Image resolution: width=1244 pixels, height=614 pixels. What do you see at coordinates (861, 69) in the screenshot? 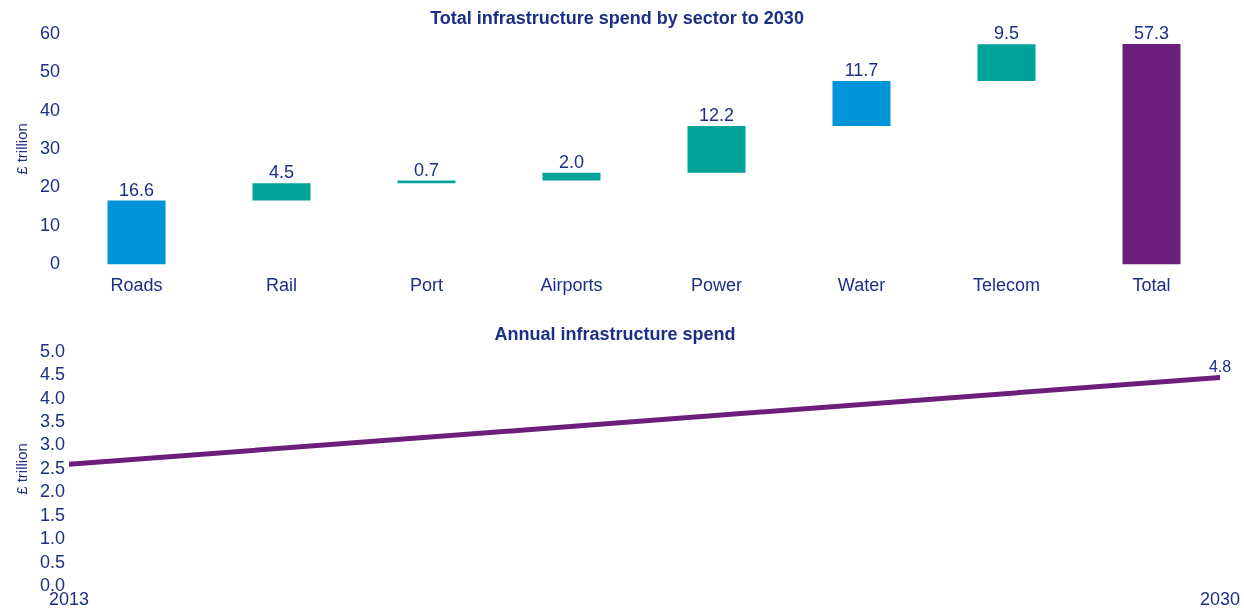
I see `data-label: 11.7` at bounding box center [861, 69].